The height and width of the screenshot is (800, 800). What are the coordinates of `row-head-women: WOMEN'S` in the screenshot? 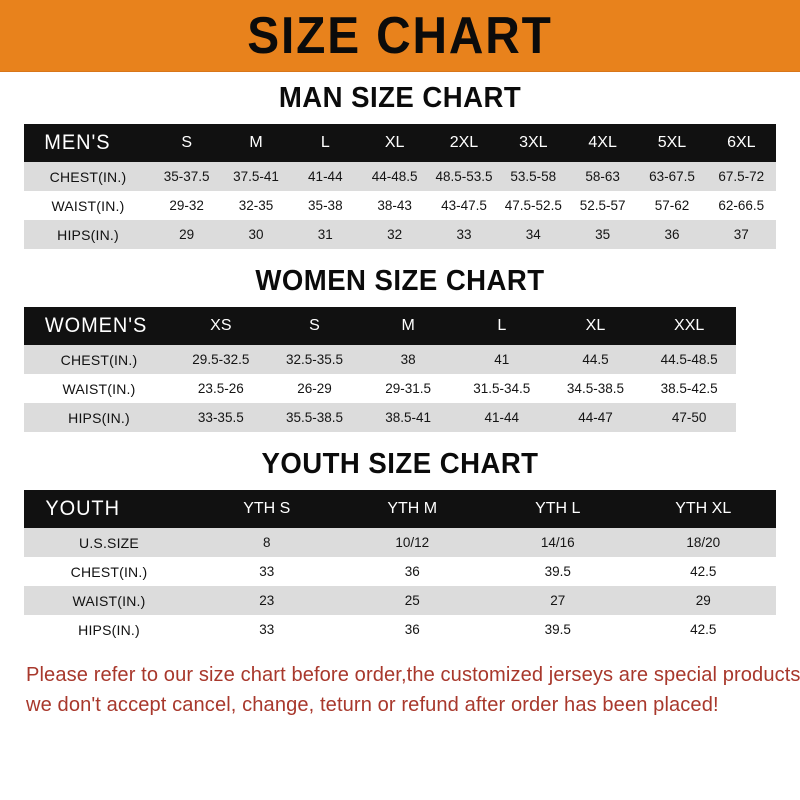 It's located at (96, 325).